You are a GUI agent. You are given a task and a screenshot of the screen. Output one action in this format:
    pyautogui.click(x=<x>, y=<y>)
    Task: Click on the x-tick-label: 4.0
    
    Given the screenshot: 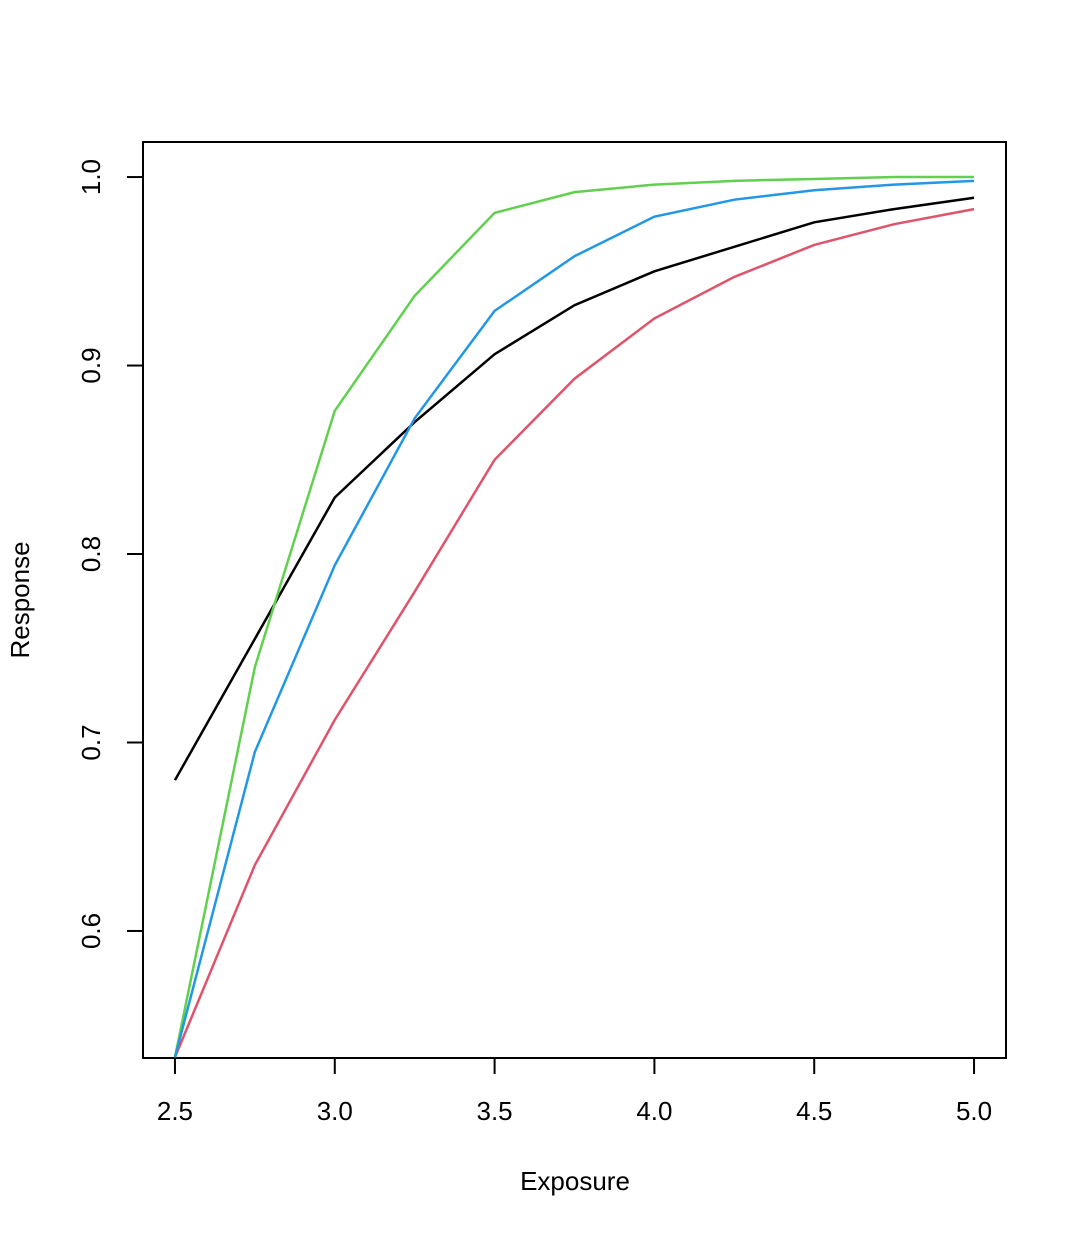 What is the action you would take?
    pyautogui.click(x=654, y=1111)
    